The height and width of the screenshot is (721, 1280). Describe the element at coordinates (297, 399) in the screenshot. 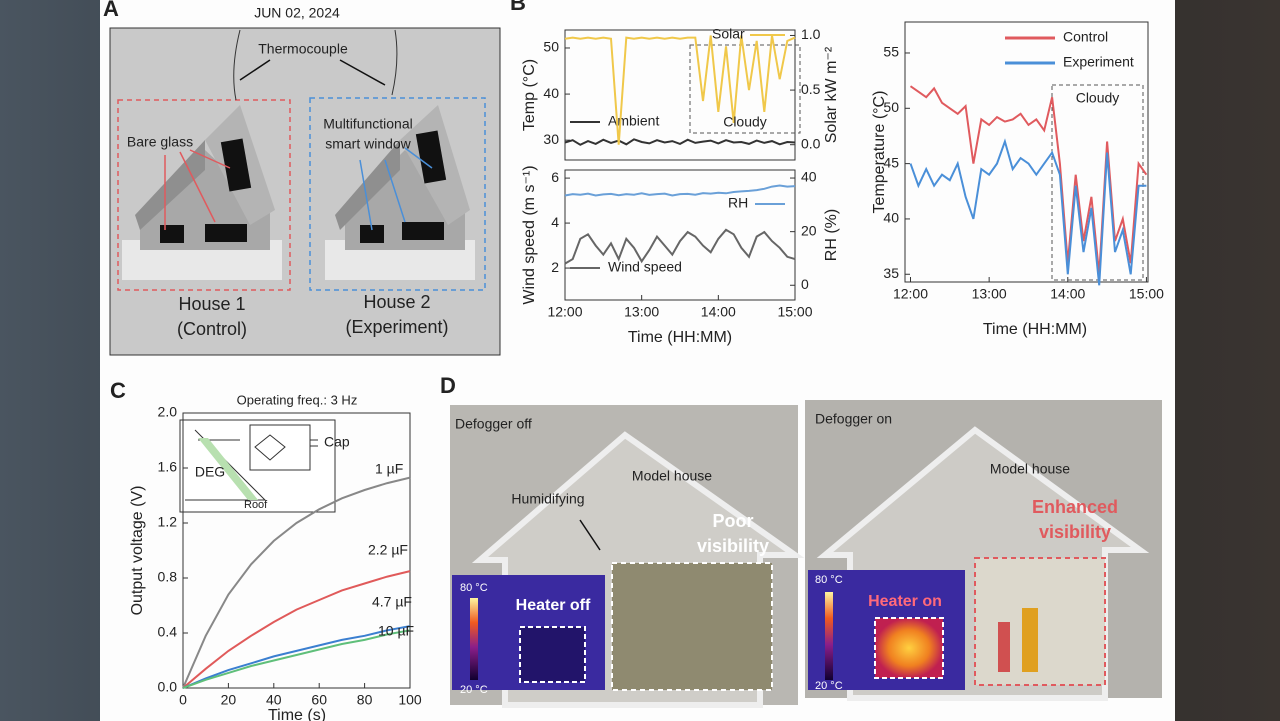

I see `chart-title: Operating freq.: 3 Hz` at that location.